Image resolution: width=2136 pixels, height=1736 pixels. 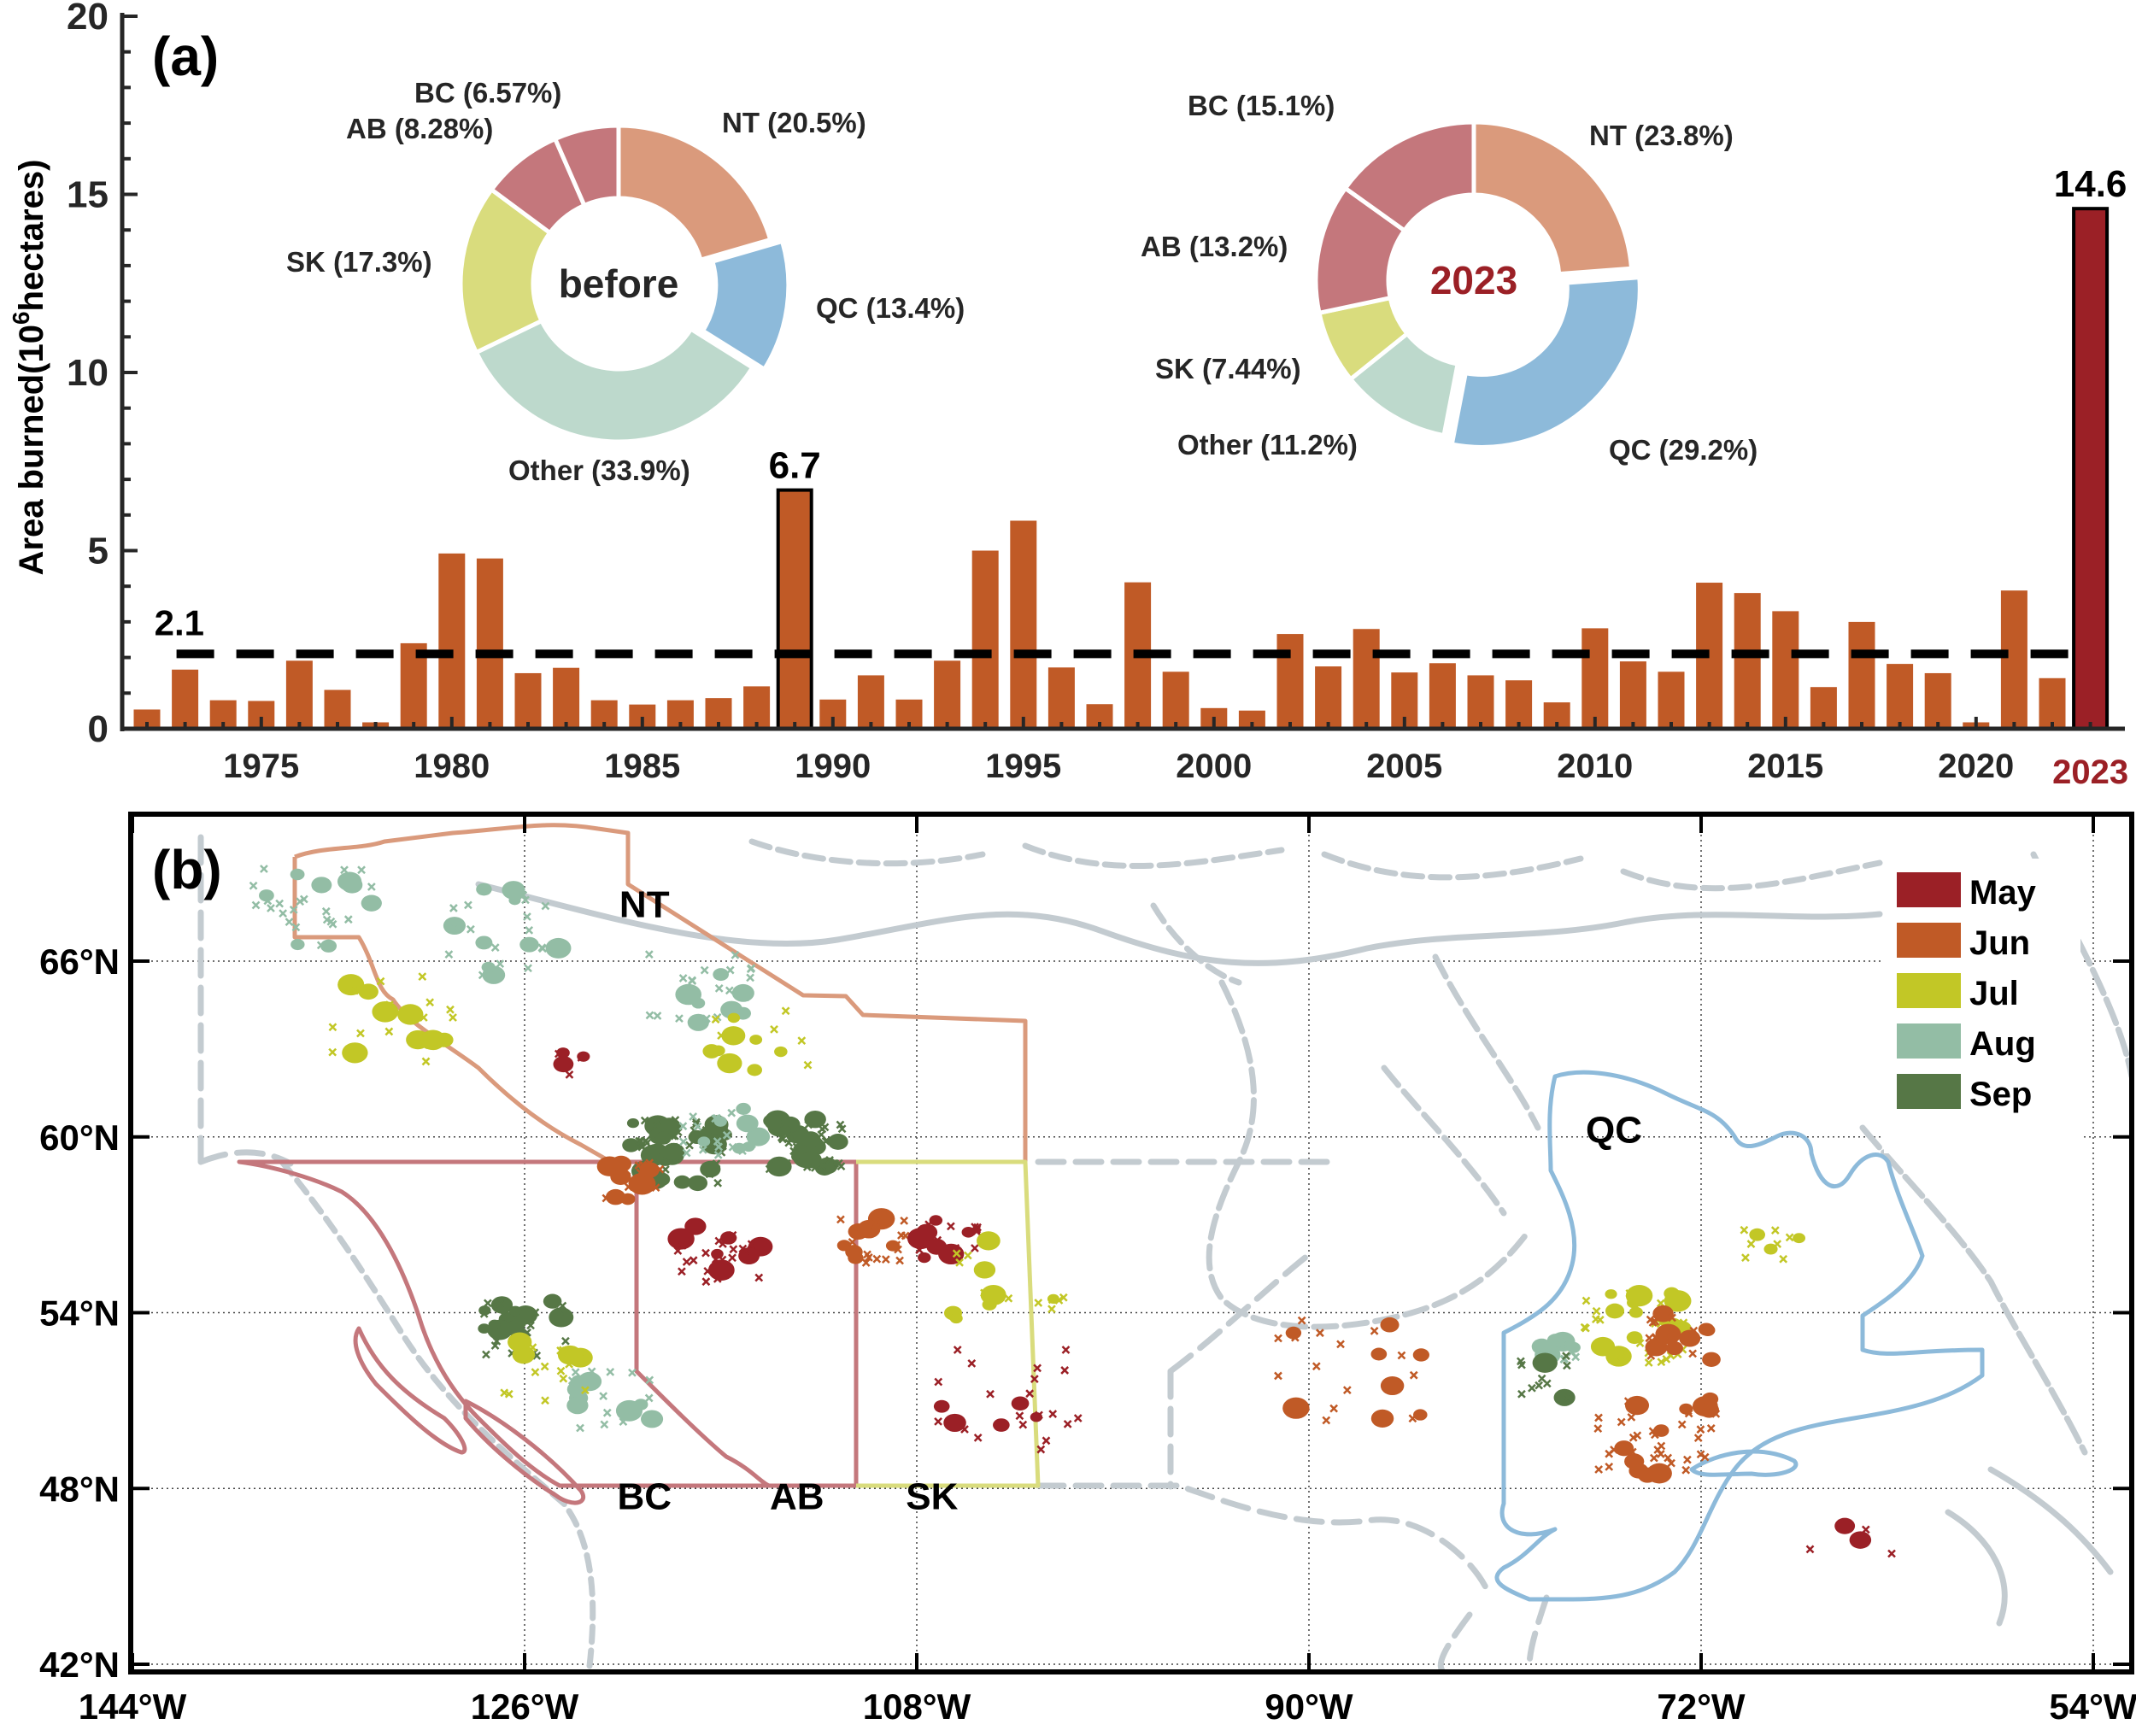 What do you see at coordinates (80, 1314) in the screenshot?
I see `lat-tick-label: 54°N` at bounding box center [80, 1314].